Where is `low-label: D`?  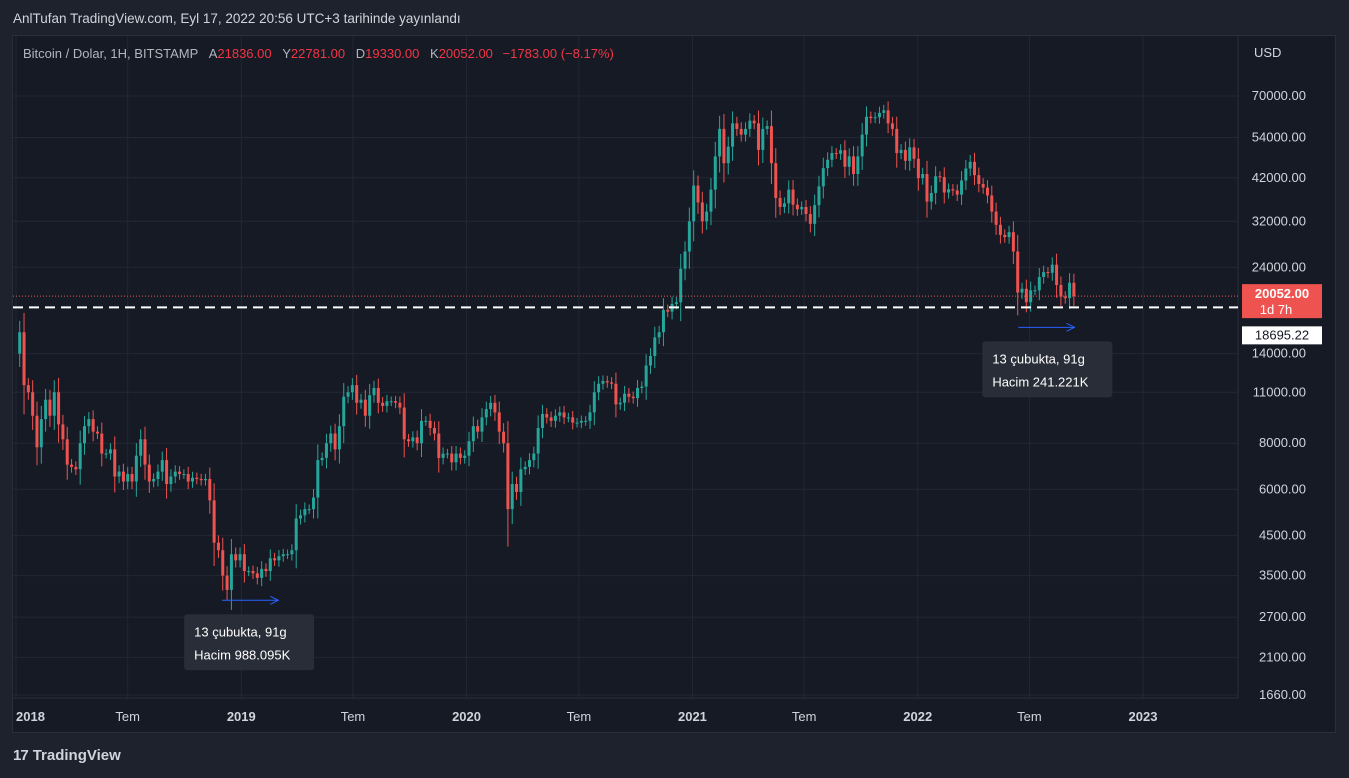 low-label: D is located at coordinates (360, 53).